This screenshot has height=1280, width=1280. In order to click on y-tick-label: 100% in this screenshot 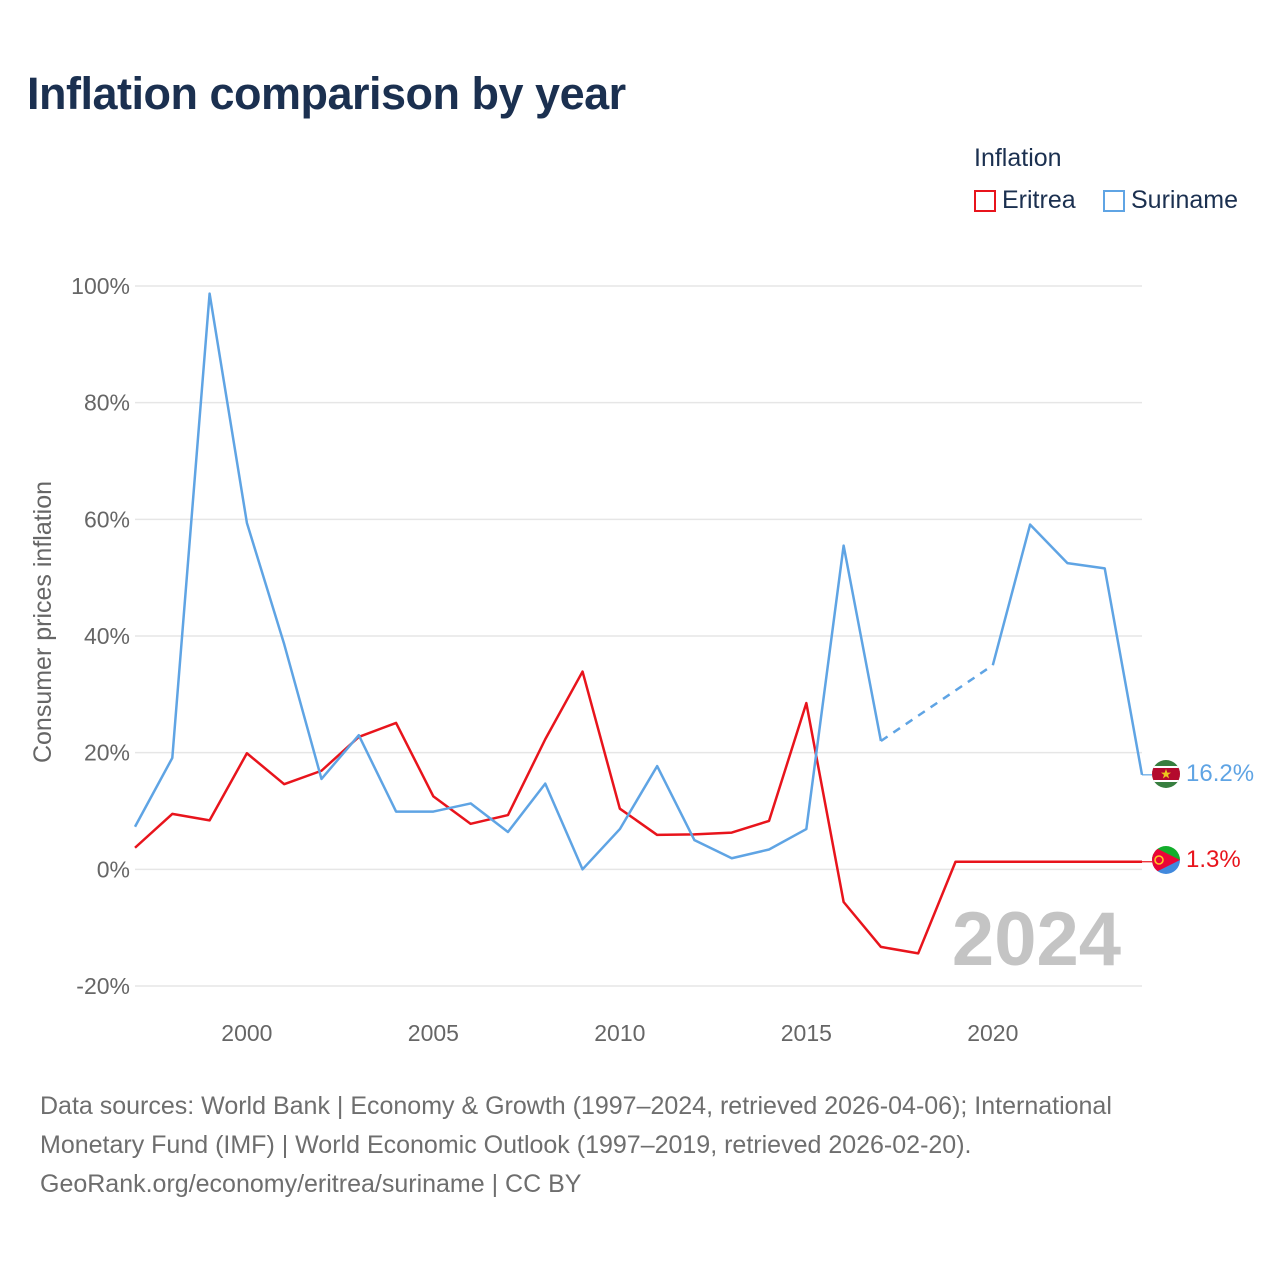, I will do `click(100, 286)`.